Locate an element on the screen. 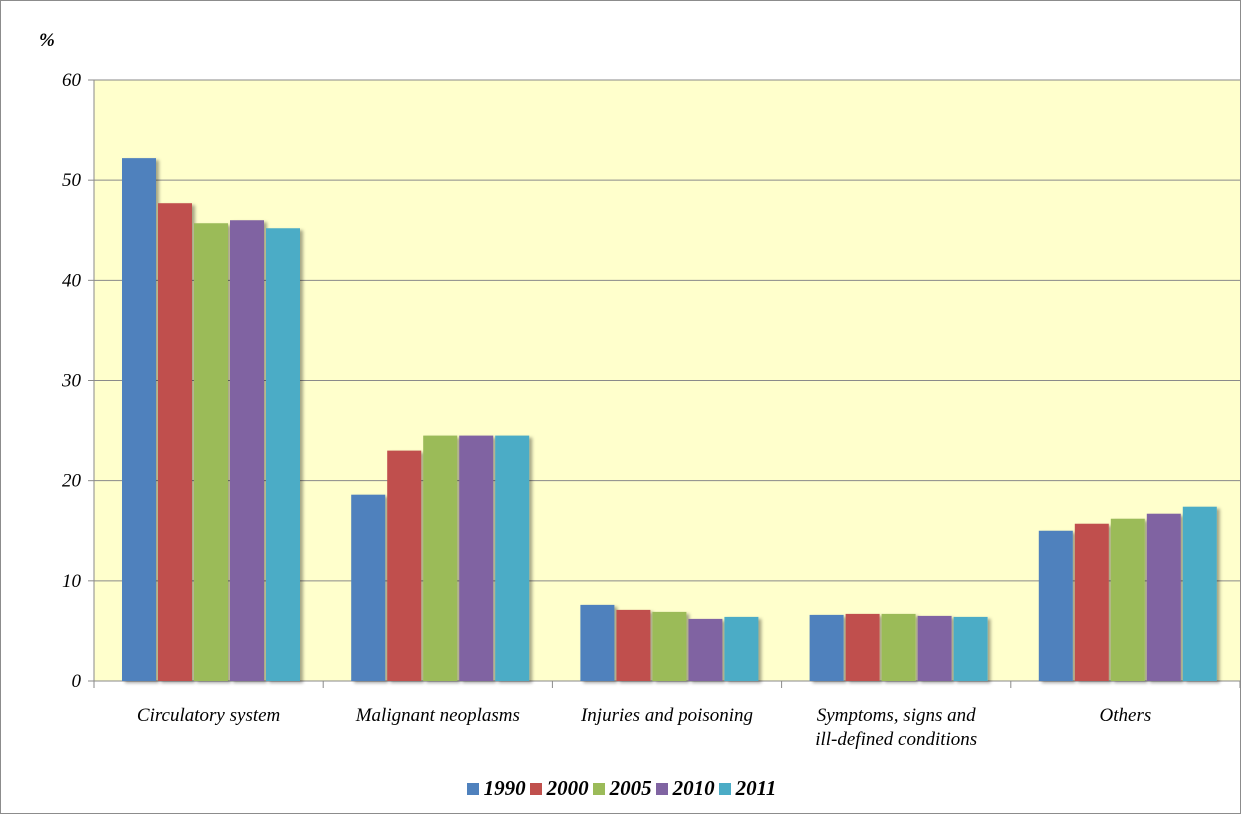 The height and width of the screenshot is (817, 1244). legend-label-2011: 2011 is located at coordinates (756, 788).